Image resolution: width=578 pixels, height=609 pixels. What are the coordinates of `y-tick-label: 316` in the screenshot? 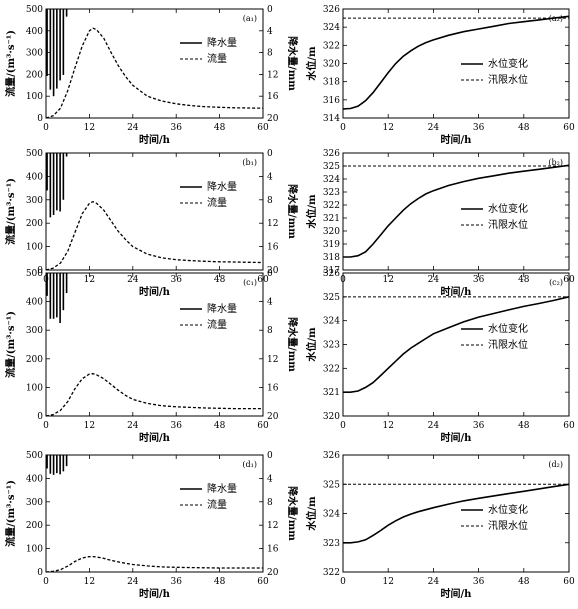 It's located at (331, 101).